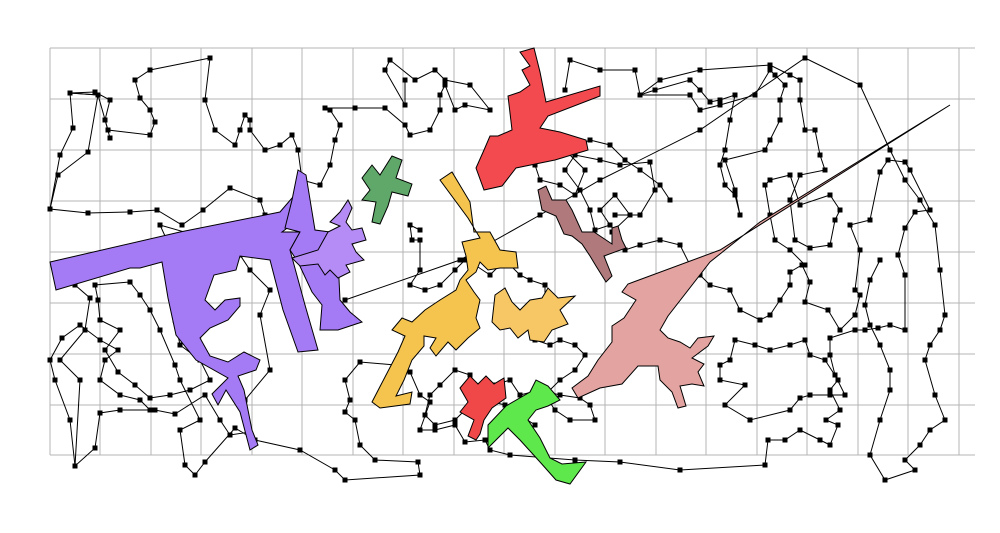 This screenshot has height=533, width=1000. What do you see at coordinates (483, 408) in the screenshot?
I see `red-small-shape` at bounding box center [483, 408].